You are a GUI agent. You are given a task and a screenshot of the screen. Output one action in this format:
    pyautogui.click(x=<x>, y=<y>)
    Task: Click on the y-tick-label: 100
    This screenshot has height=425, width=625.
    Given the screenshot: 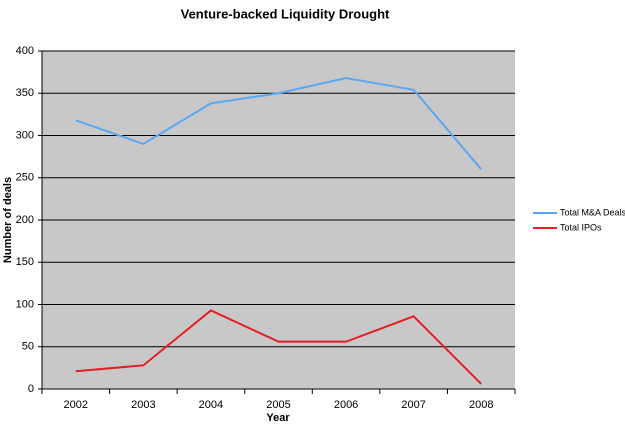 What is the action you would take?
    pyautogui.click(x=25, y=304)
    